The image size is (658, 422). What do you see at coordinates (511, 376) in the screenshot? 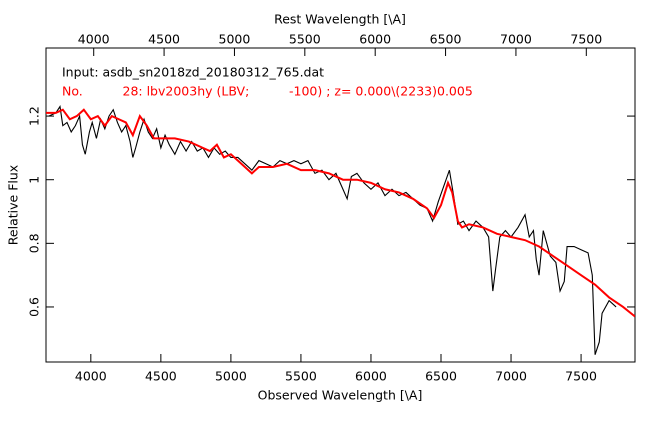
I see `x-tick-label: 7000` at bounding box center [511, 376].